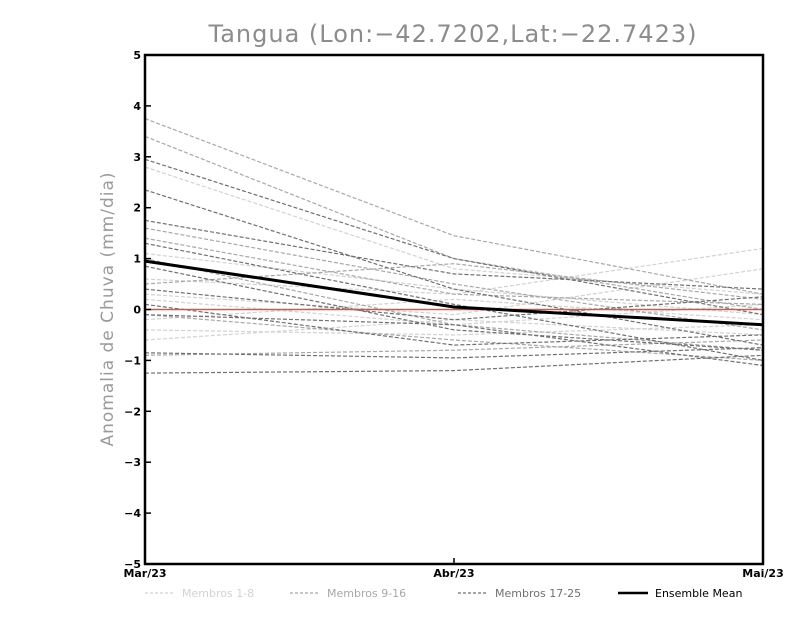  Describe the element at coordinates (137, 55) in the screenshot. I see `y-tick-label: 5` at that location.